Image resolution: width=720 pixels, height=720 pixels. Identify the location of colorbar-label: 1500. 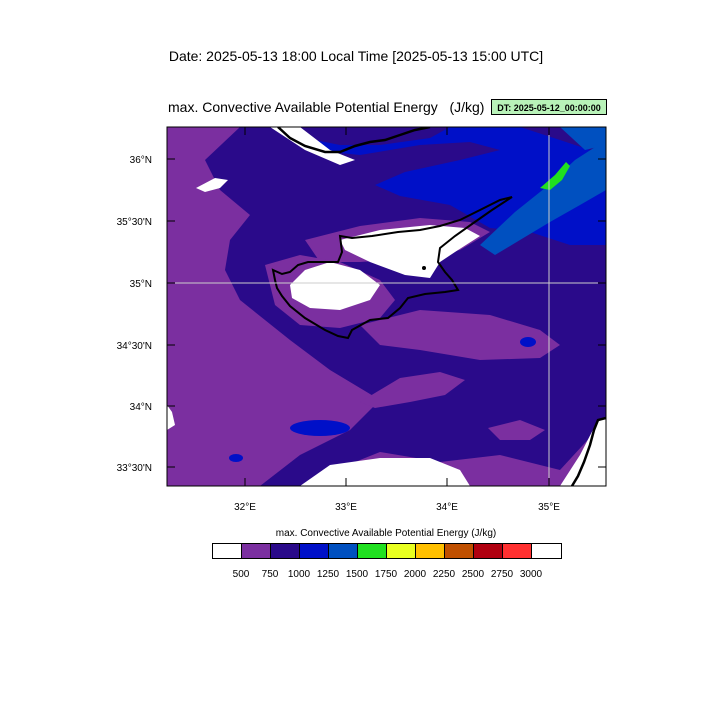
(357, 574).